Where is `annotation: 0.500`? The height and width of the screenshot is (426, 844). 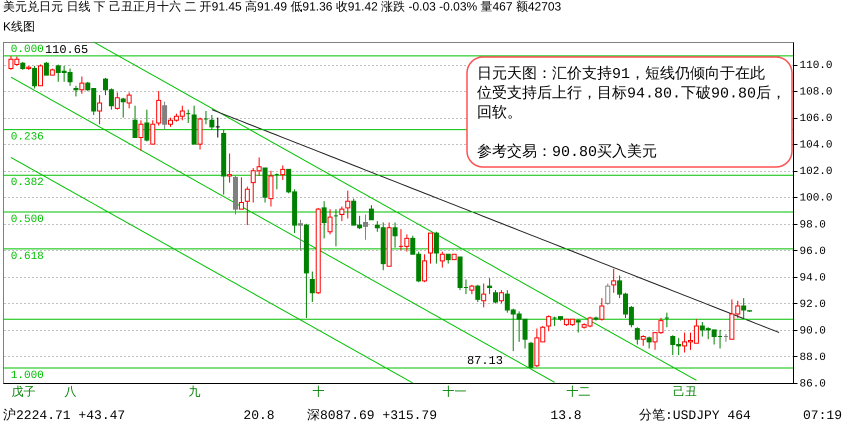 annotation: 0.500 is located at coordinates (27, 220).